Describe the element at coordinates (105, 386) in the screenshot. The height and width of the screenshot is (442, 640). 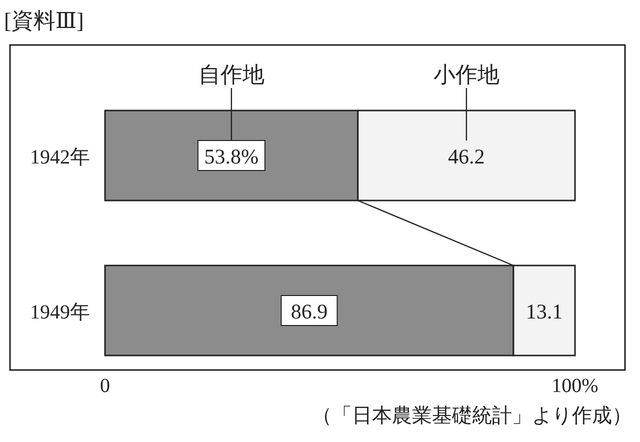
I see `x-tick-label: 0` at that location.